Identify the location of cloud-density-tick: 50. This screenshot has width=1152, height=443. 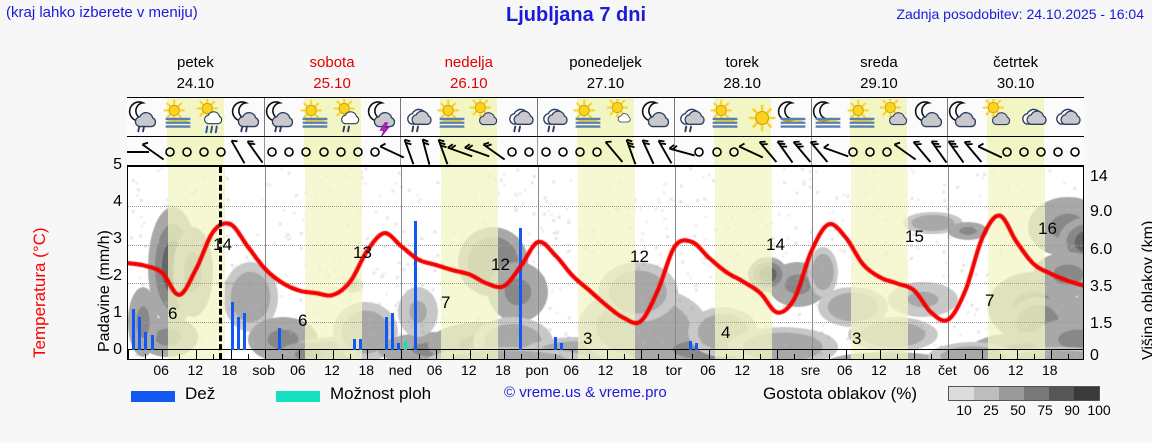
(1018, 410).